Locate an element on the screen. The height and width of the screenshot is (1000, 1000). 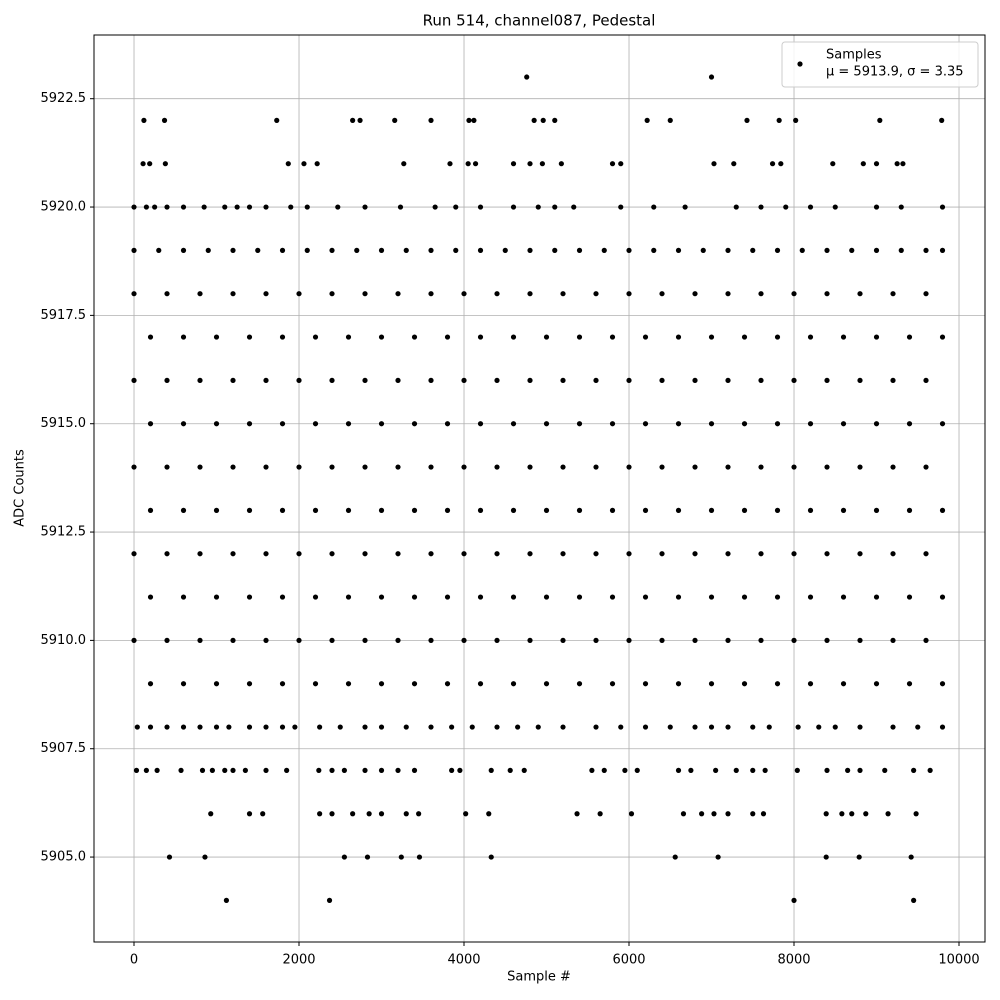
x-tick-label: 6000 is located at coordinates (628, 960).